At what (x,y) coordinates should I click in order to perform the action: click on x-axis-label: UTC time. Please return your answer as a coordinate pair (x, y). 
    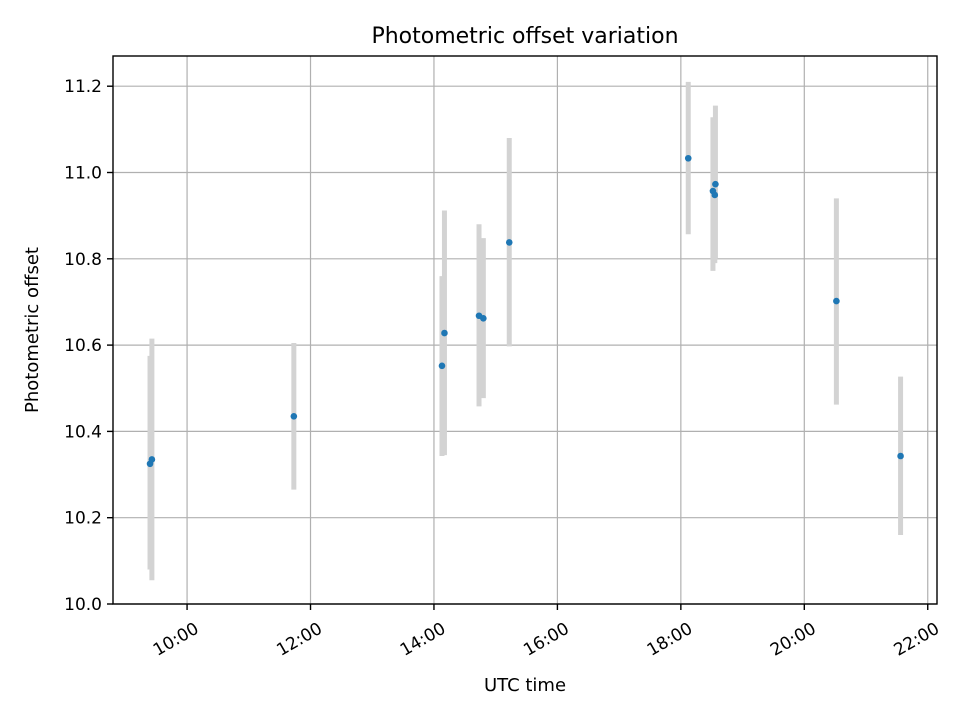
    Looking at the image, I should click on (525, 685).